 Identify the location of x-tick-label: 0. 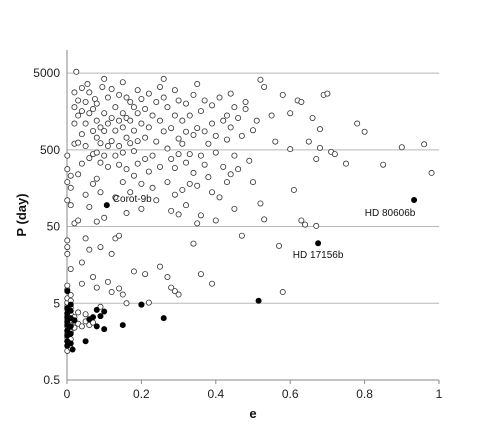
(67, 394).